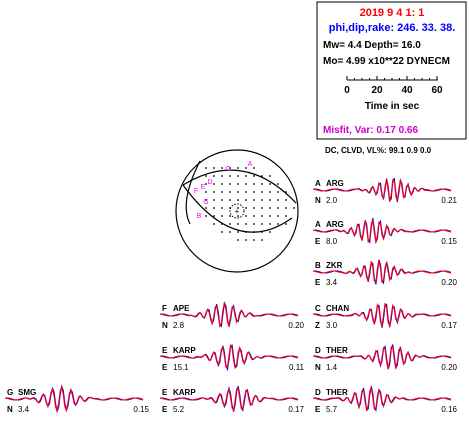 The width and height of the screenshot is (469, 427). I want to click on waveform-panel: C CHAN Z 3.0 0.17, so click(385, 316).